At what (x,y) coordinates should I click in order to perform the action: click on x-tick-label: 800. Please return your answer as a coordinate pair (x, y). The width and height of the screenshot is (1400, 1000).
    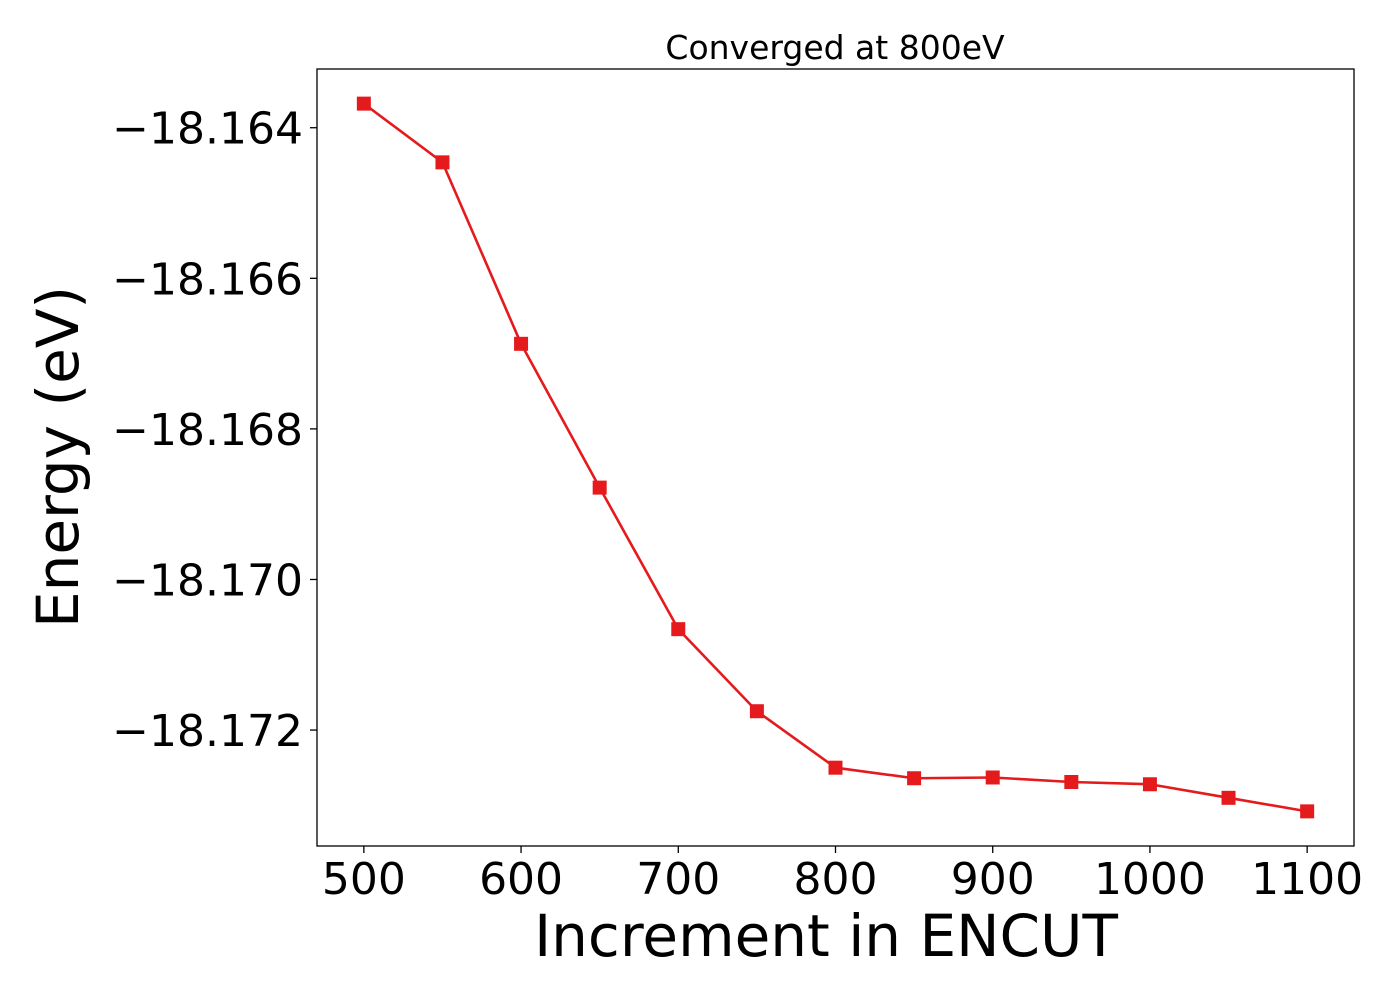
    Looking at the image, I should click on (836, 879).